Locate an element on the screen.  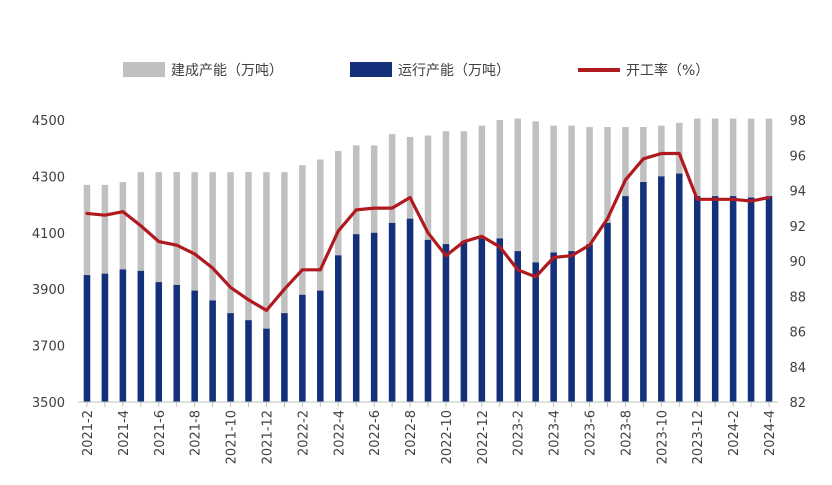
y-left-tick-3500: 3500 is located at coordinates (48, 403).